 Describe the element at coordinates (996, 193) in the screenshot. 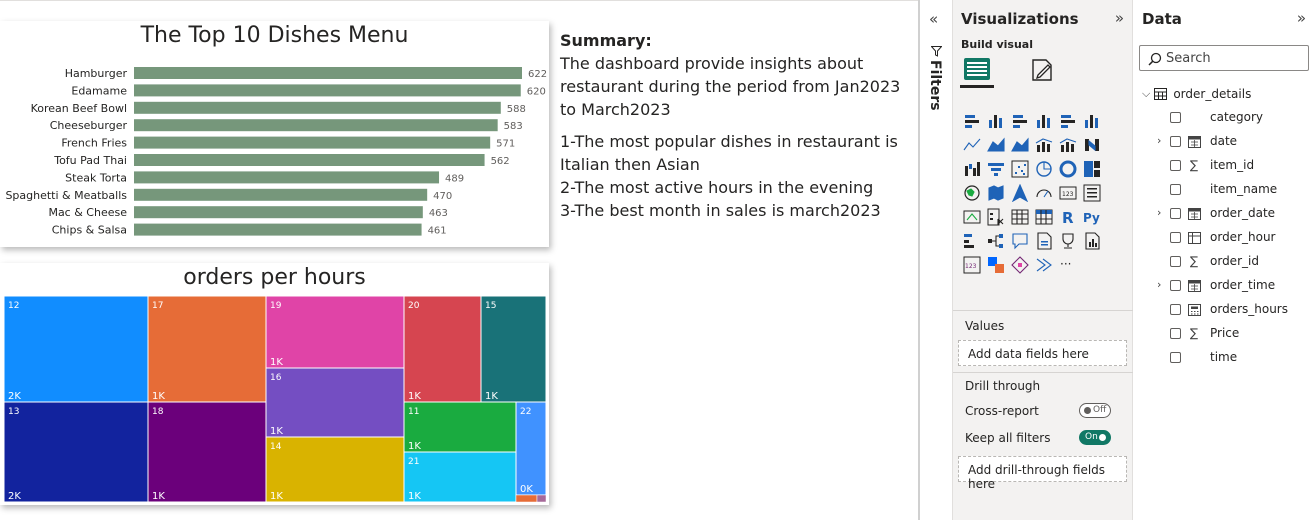

I see `filled-map-icon` at that location.